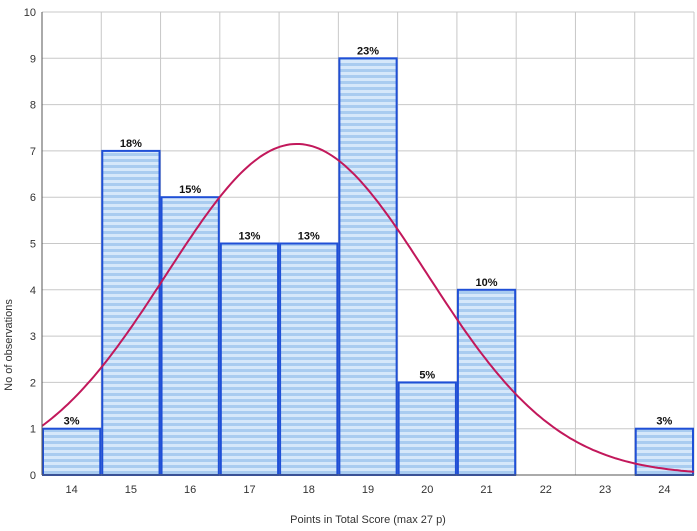 This screenshot has height=531, width=697. What do you see at coordinates (487, 283) in the screenshot?
I see `bar-data-label: 10%` at bounding box center [487, 283].